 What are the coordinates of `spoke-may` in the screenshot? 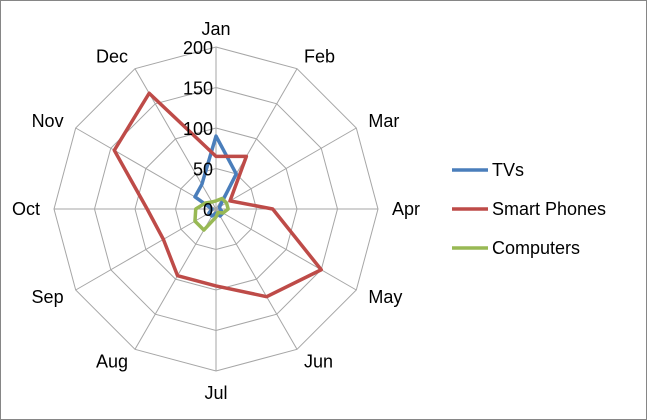 It's located at (286, 249).